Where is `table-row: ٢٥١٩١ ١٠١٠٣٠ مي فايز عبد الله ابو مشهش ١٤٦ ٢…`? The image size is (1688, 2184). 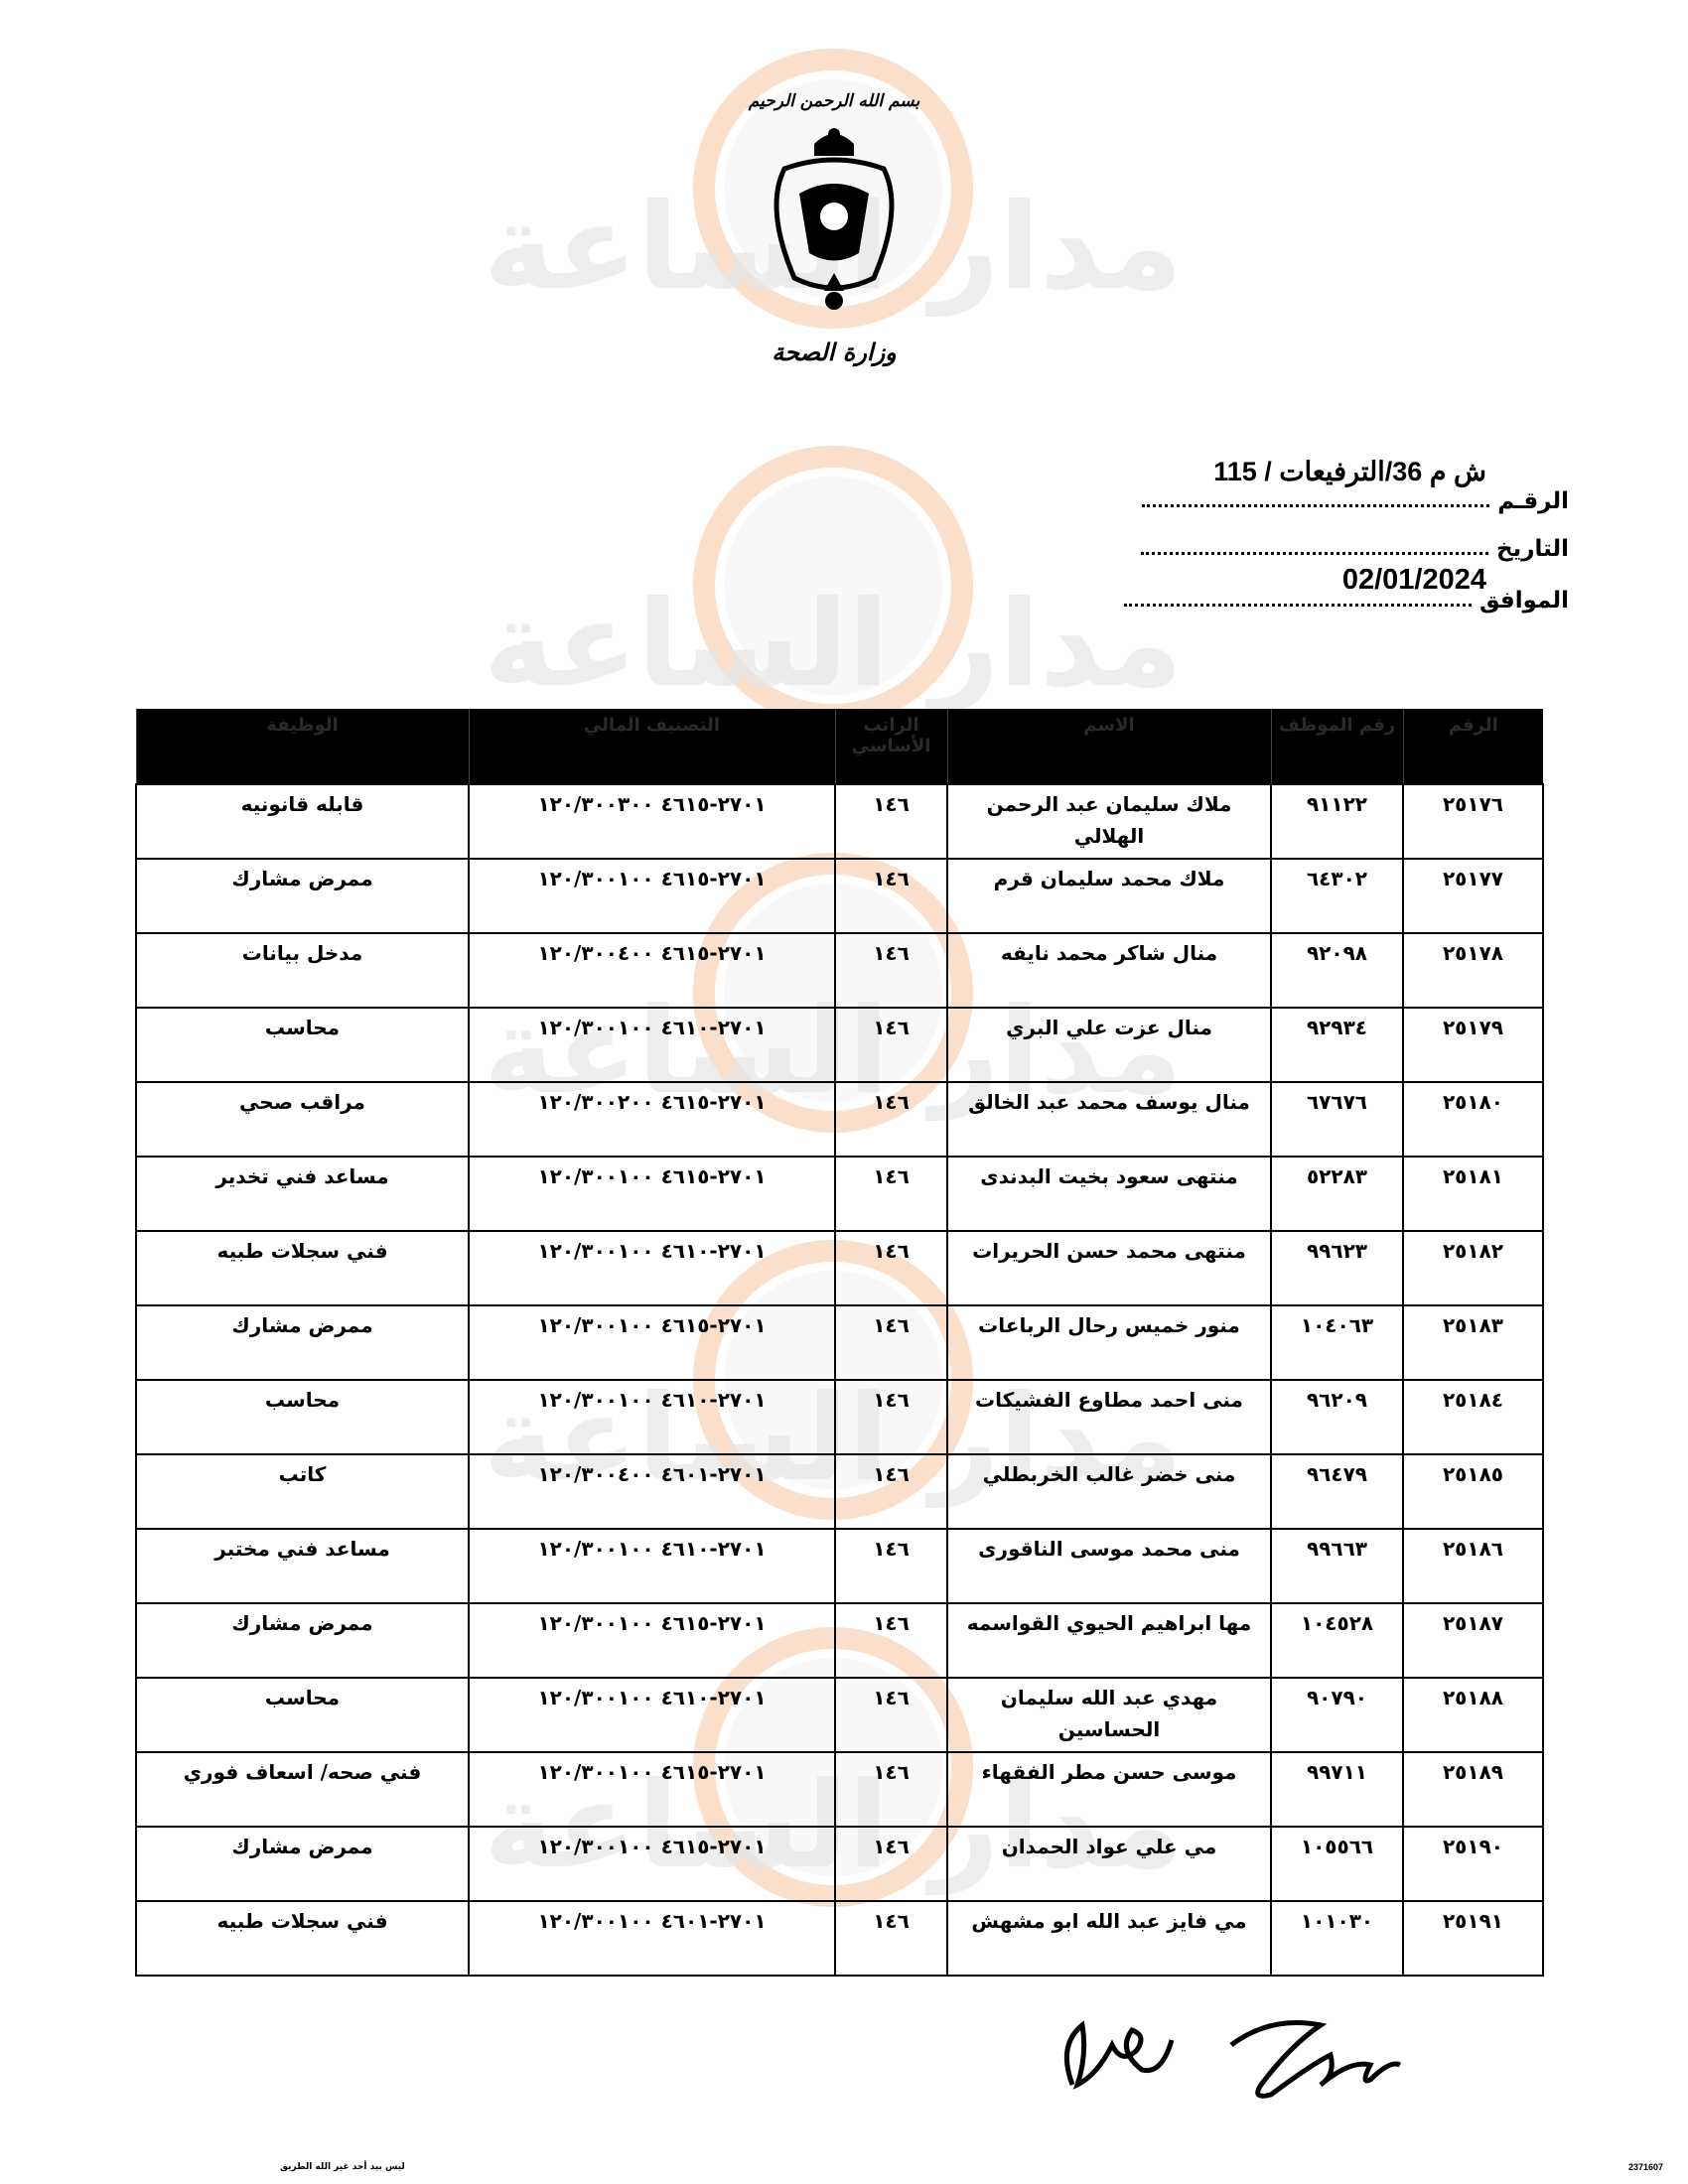 table-row: ٢٥١٩١ ١٠١٠٣٠ مي فايز عبد الله ابو مشهش ١٤٦ ٢… is located at coordinates (839, 1938).